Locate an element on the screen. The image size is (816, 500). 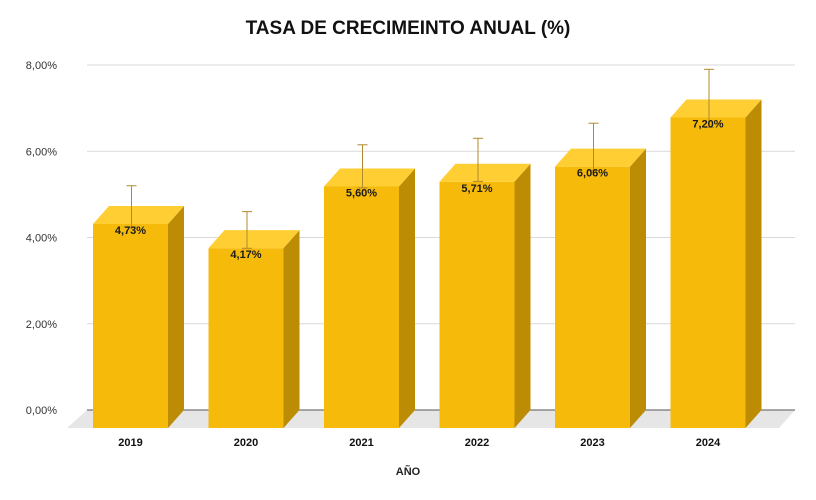
x-axis-label: AÑO is located at coordinates (408, 472).